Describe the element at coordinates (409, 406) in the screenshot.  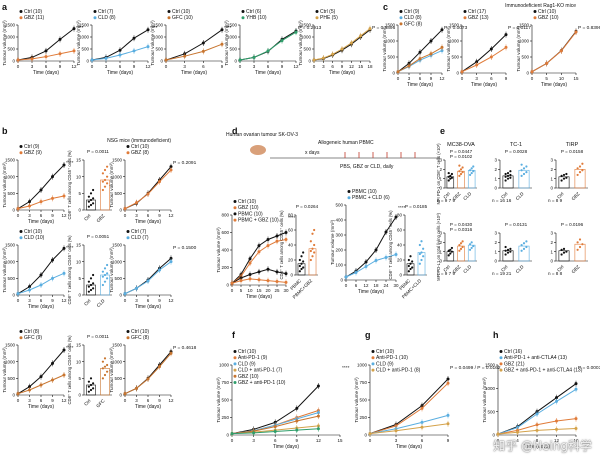
I see `series-line-Ctrl` at that location.